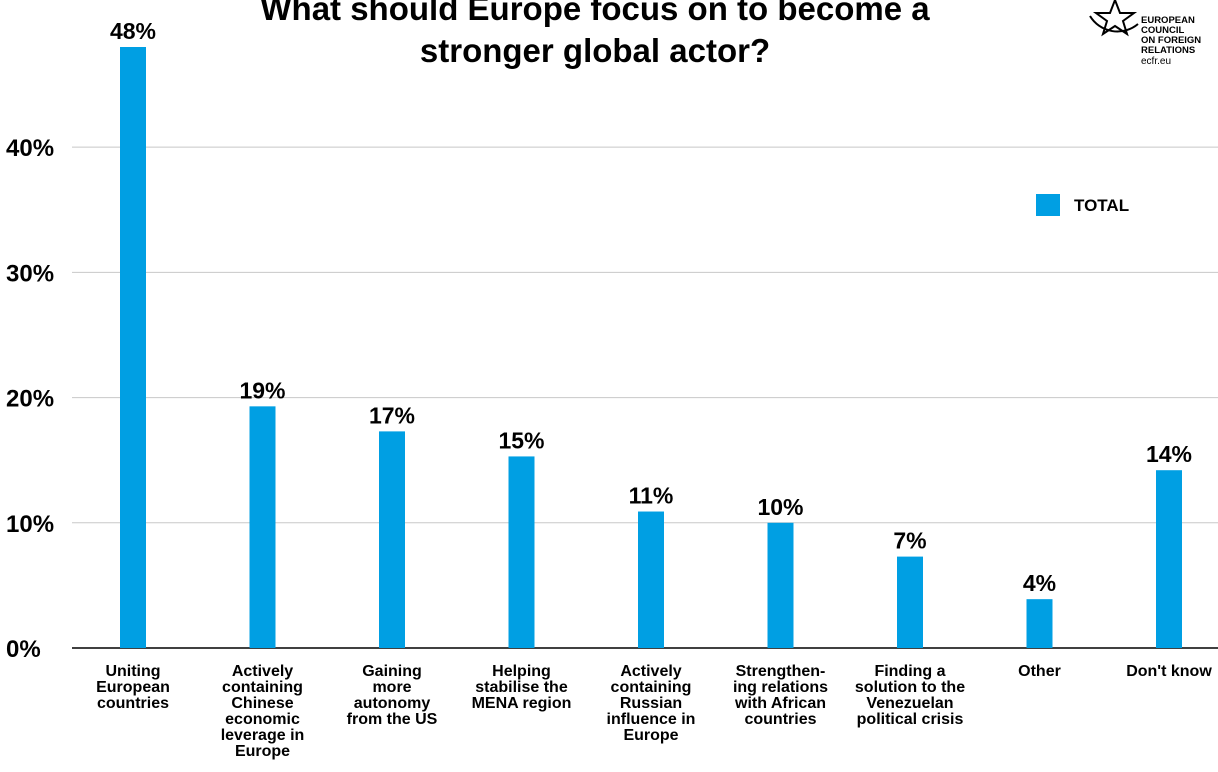 The width and height of the screenshot is (1218, 772). I want to click on x-tick-label: Helping stabilise the MENA region, so click(522, 687).